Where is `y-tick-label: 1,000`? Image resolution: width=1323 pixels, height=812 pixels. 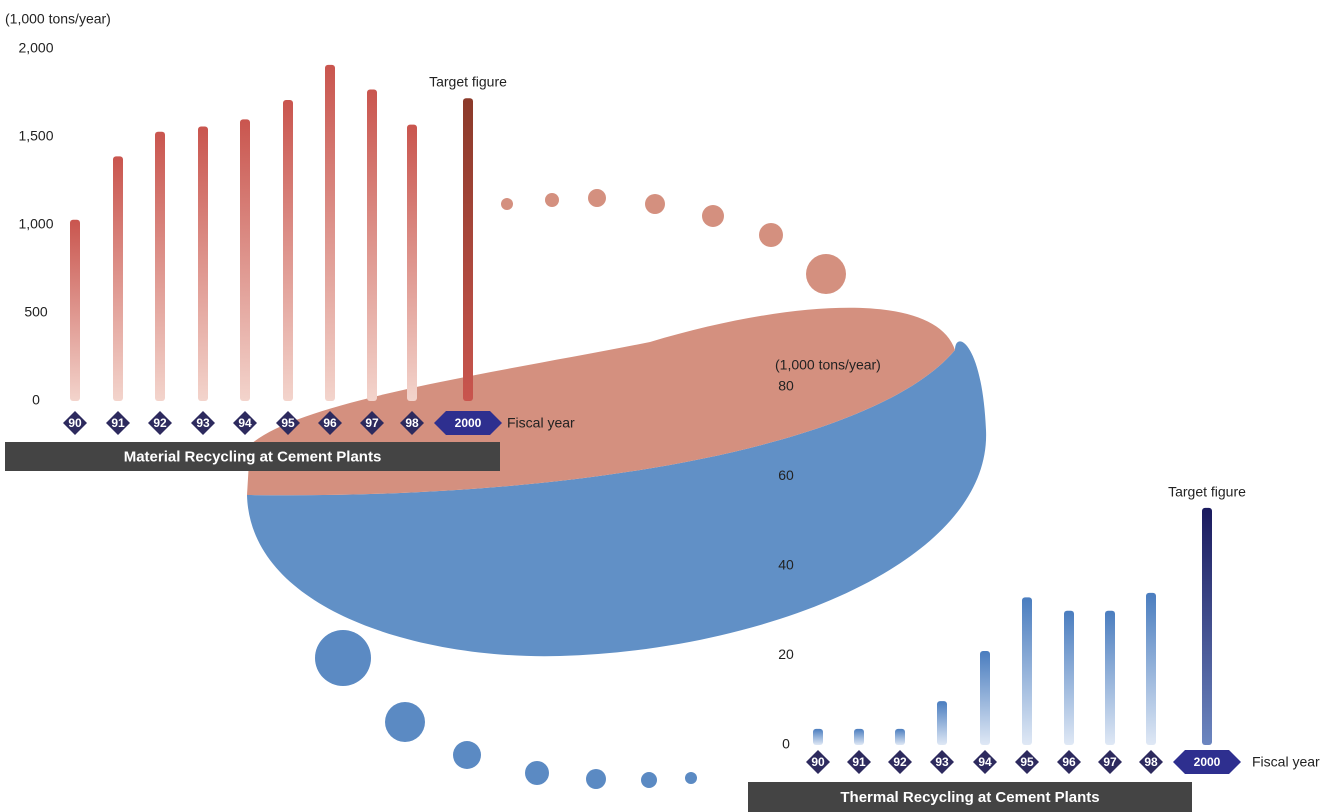
y-tick-label: 1,000 is located at coordinates (35, 224).